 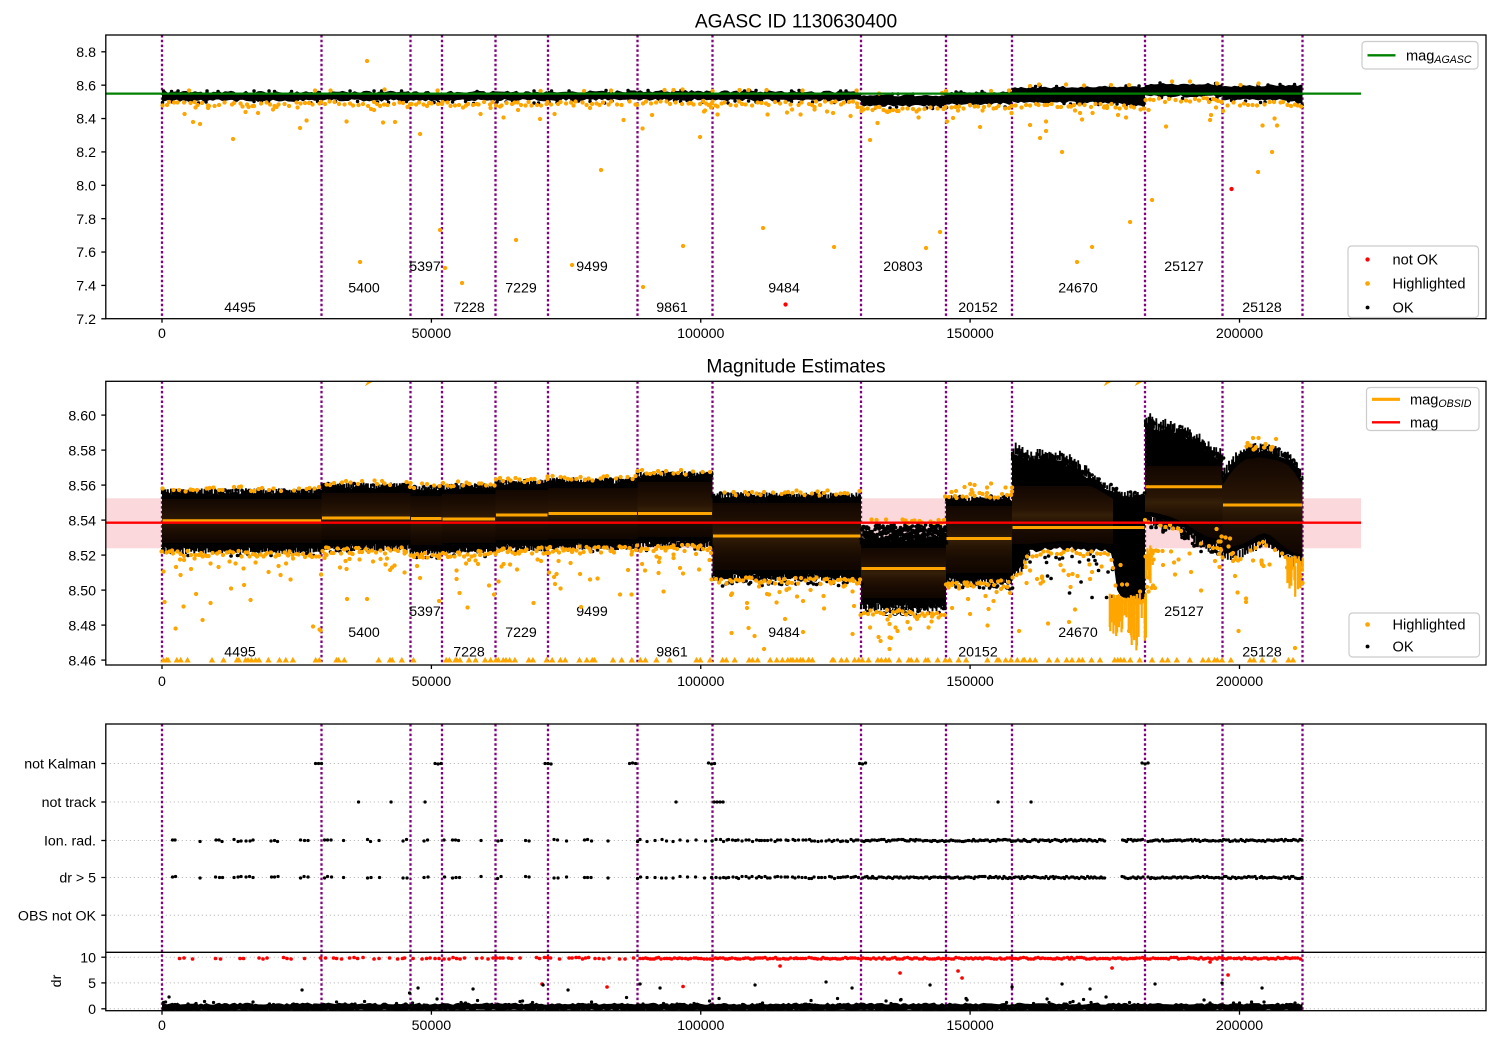 I want to click on svg-text: dr > 5, so click(x=77, y=879).